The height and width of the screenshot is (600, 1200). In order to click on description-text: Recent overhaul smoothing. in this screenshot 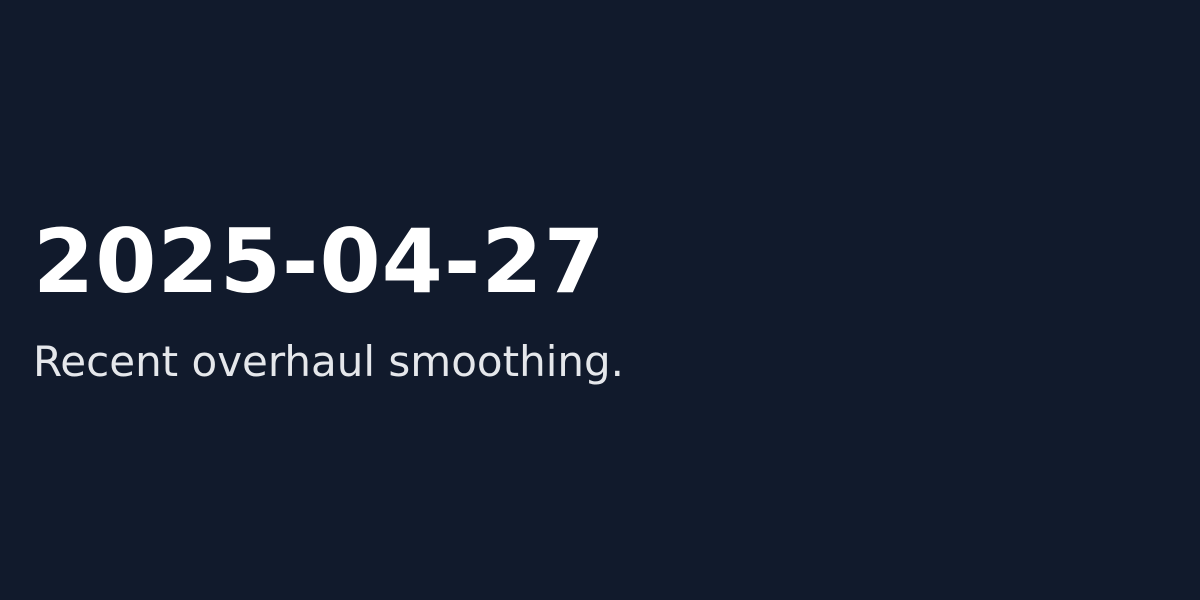, I will do `click(328, 361)`.